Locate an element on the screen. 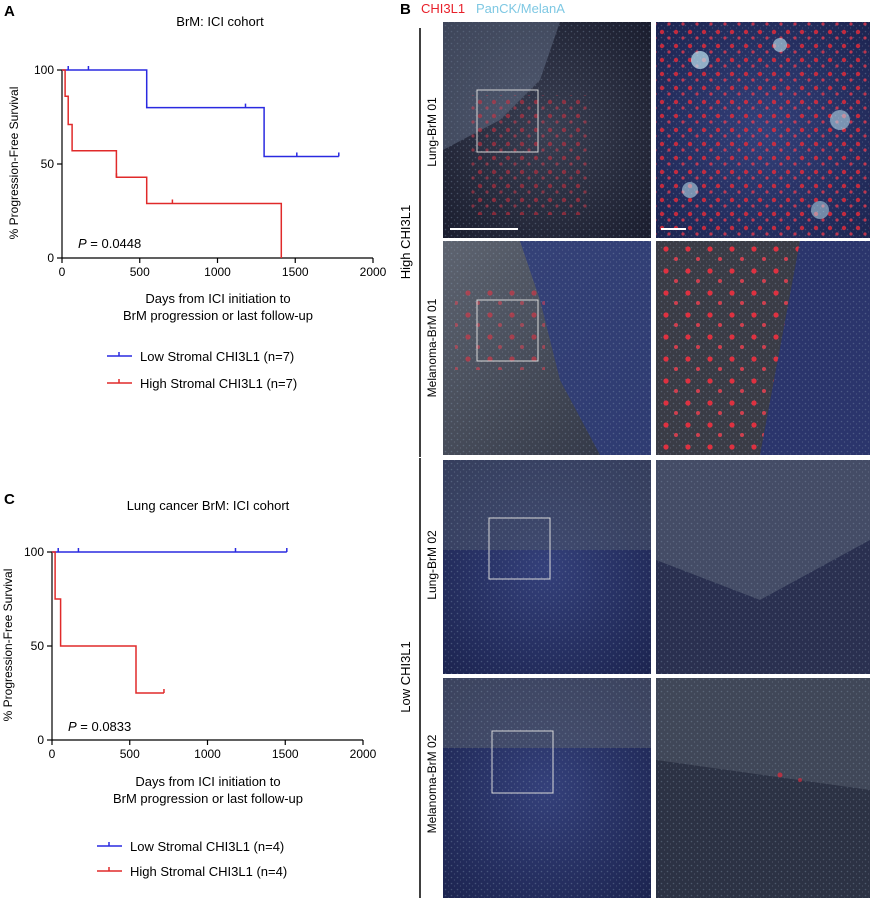 Image resolution: width=871 pixels, height=900 pixels. chart-a-x-tick-label: 1500 is located at coordinates (295, 272).